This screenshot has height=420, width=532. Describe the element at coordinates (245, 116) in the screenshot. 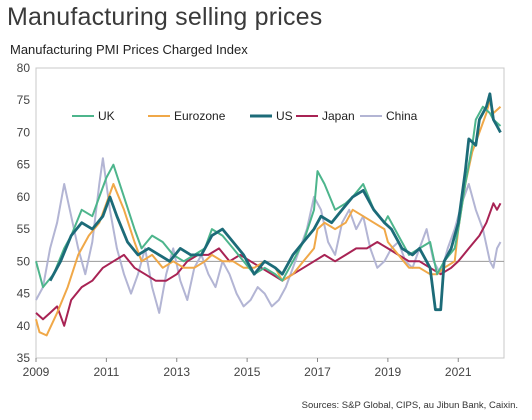

I see `chart-legend: UK Eurozone US Japan China` at that location.